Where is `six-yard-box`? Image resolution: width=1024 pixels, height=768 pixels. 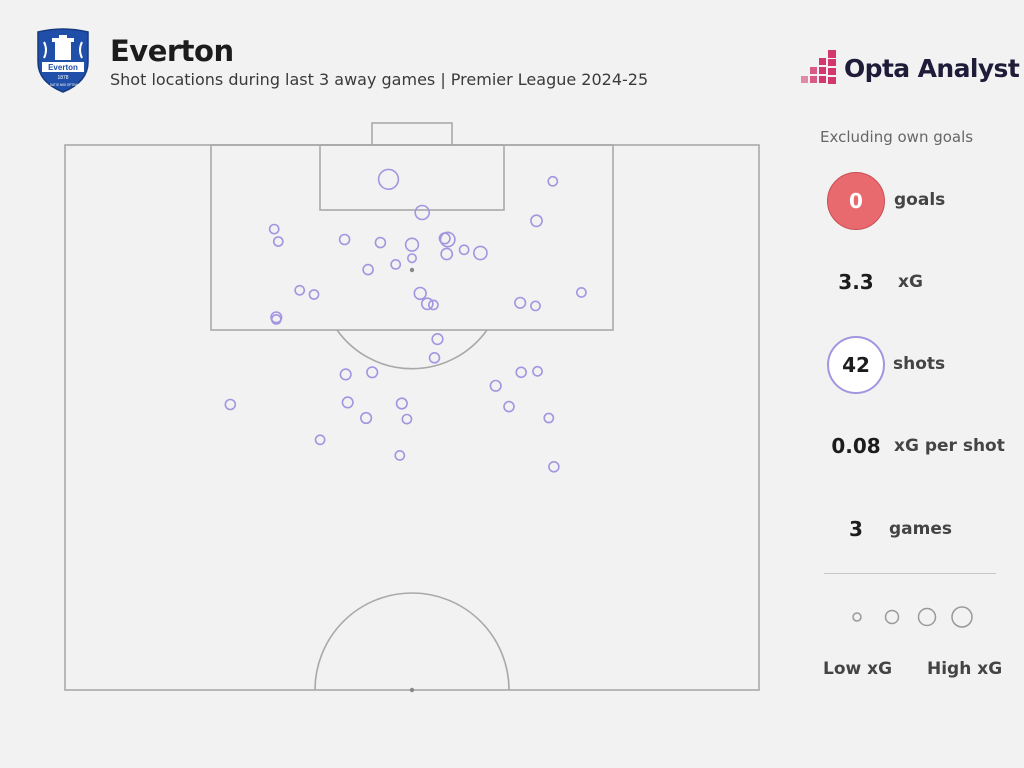
six-yard-box is located at coordinates (412, 177).